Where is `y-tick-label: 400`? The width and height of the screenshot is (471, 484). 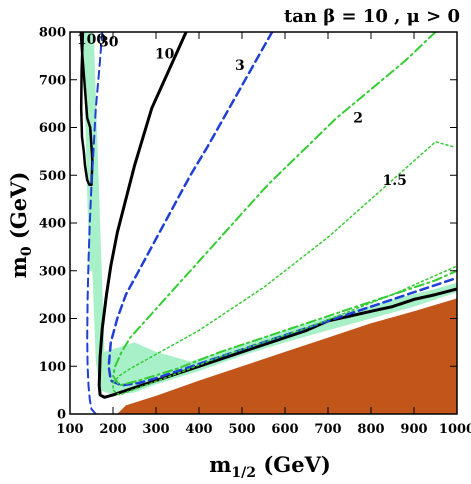
y-tick-label: 400 is located at coordinates (52, 224).